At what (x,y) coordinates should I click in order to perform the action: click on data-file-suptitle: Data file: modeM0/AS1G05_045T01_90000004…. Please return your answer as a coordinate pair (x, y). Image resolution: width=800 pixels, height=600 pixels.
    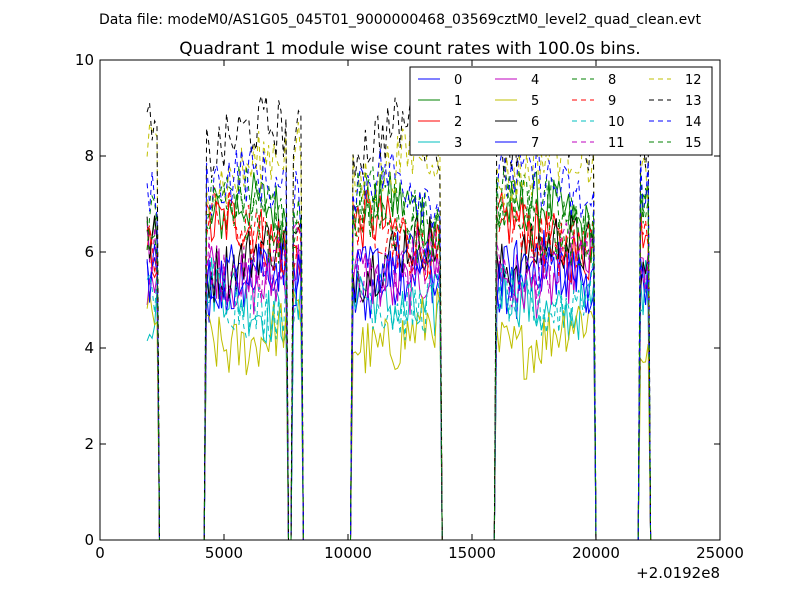
    Looking at the image, I should click on (400, 20).